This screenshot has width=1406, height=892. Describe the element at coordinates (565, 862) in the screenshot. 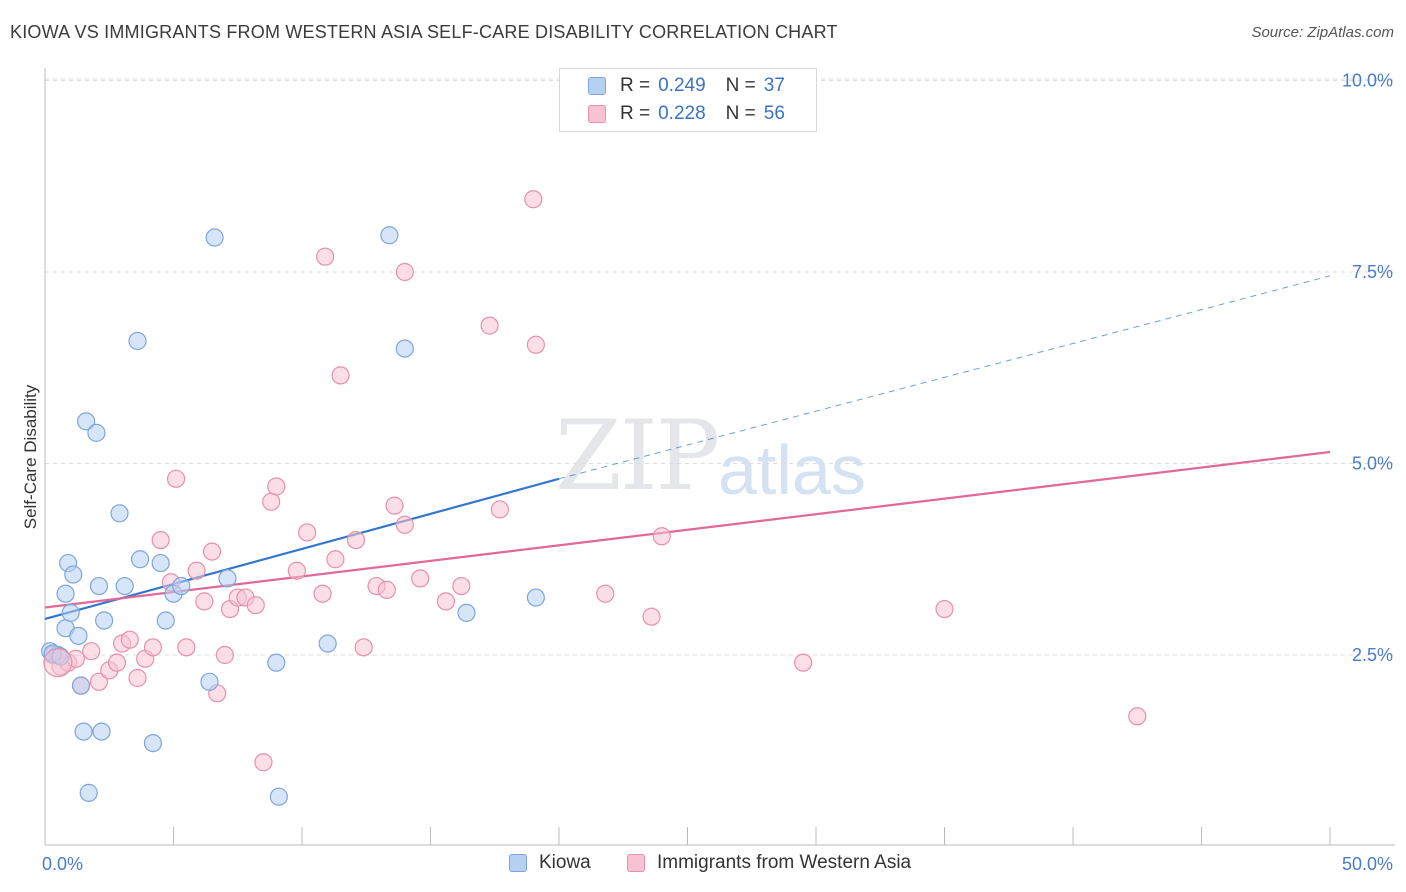

I see `legend-label-kiowa: Kiowa` at that location.